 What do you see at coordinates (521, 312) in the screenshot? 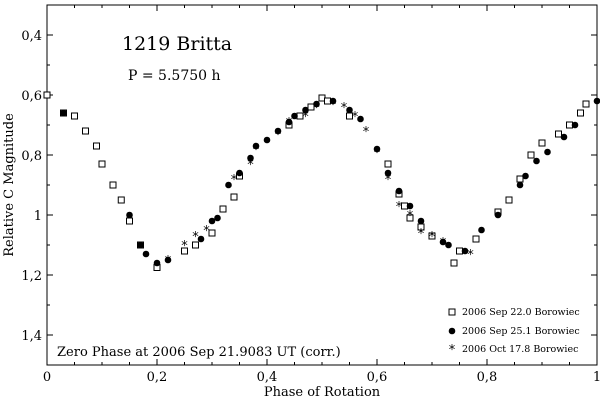
I see `legend-entry-1: 2006 Sep 22.0 Borowiec` at bounding box center [521, 312].